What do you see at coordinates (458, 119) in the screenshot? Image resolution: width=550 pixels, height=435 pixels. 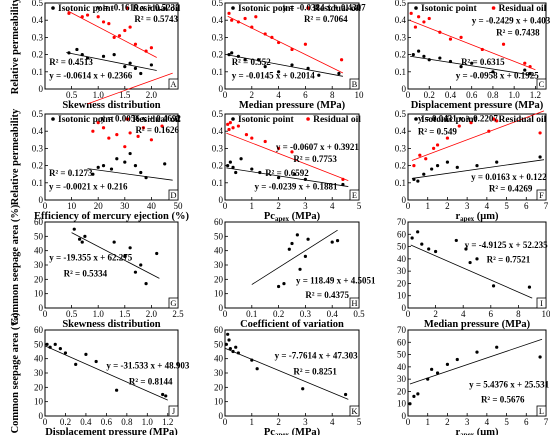 I see `equation-label: y = 0.0431 x + 0.2207` at bounding box center [458, 119].